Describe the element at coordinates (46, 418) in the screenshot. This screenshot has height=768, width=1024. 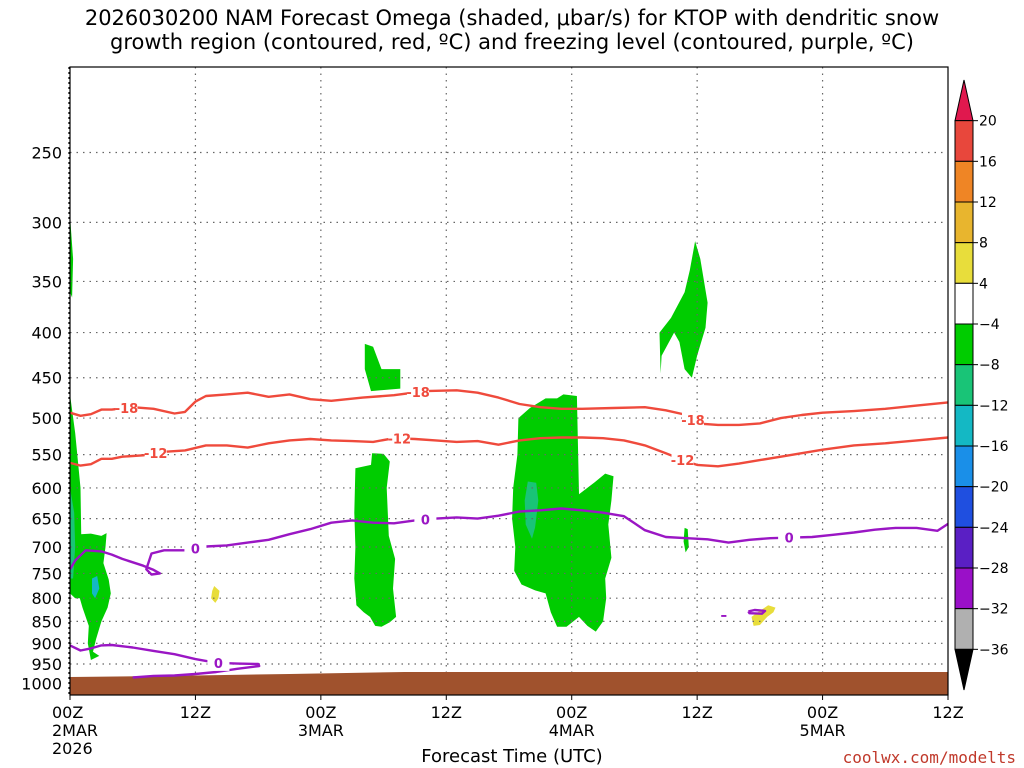
I see `y-tick-label-500: 500` at that location.